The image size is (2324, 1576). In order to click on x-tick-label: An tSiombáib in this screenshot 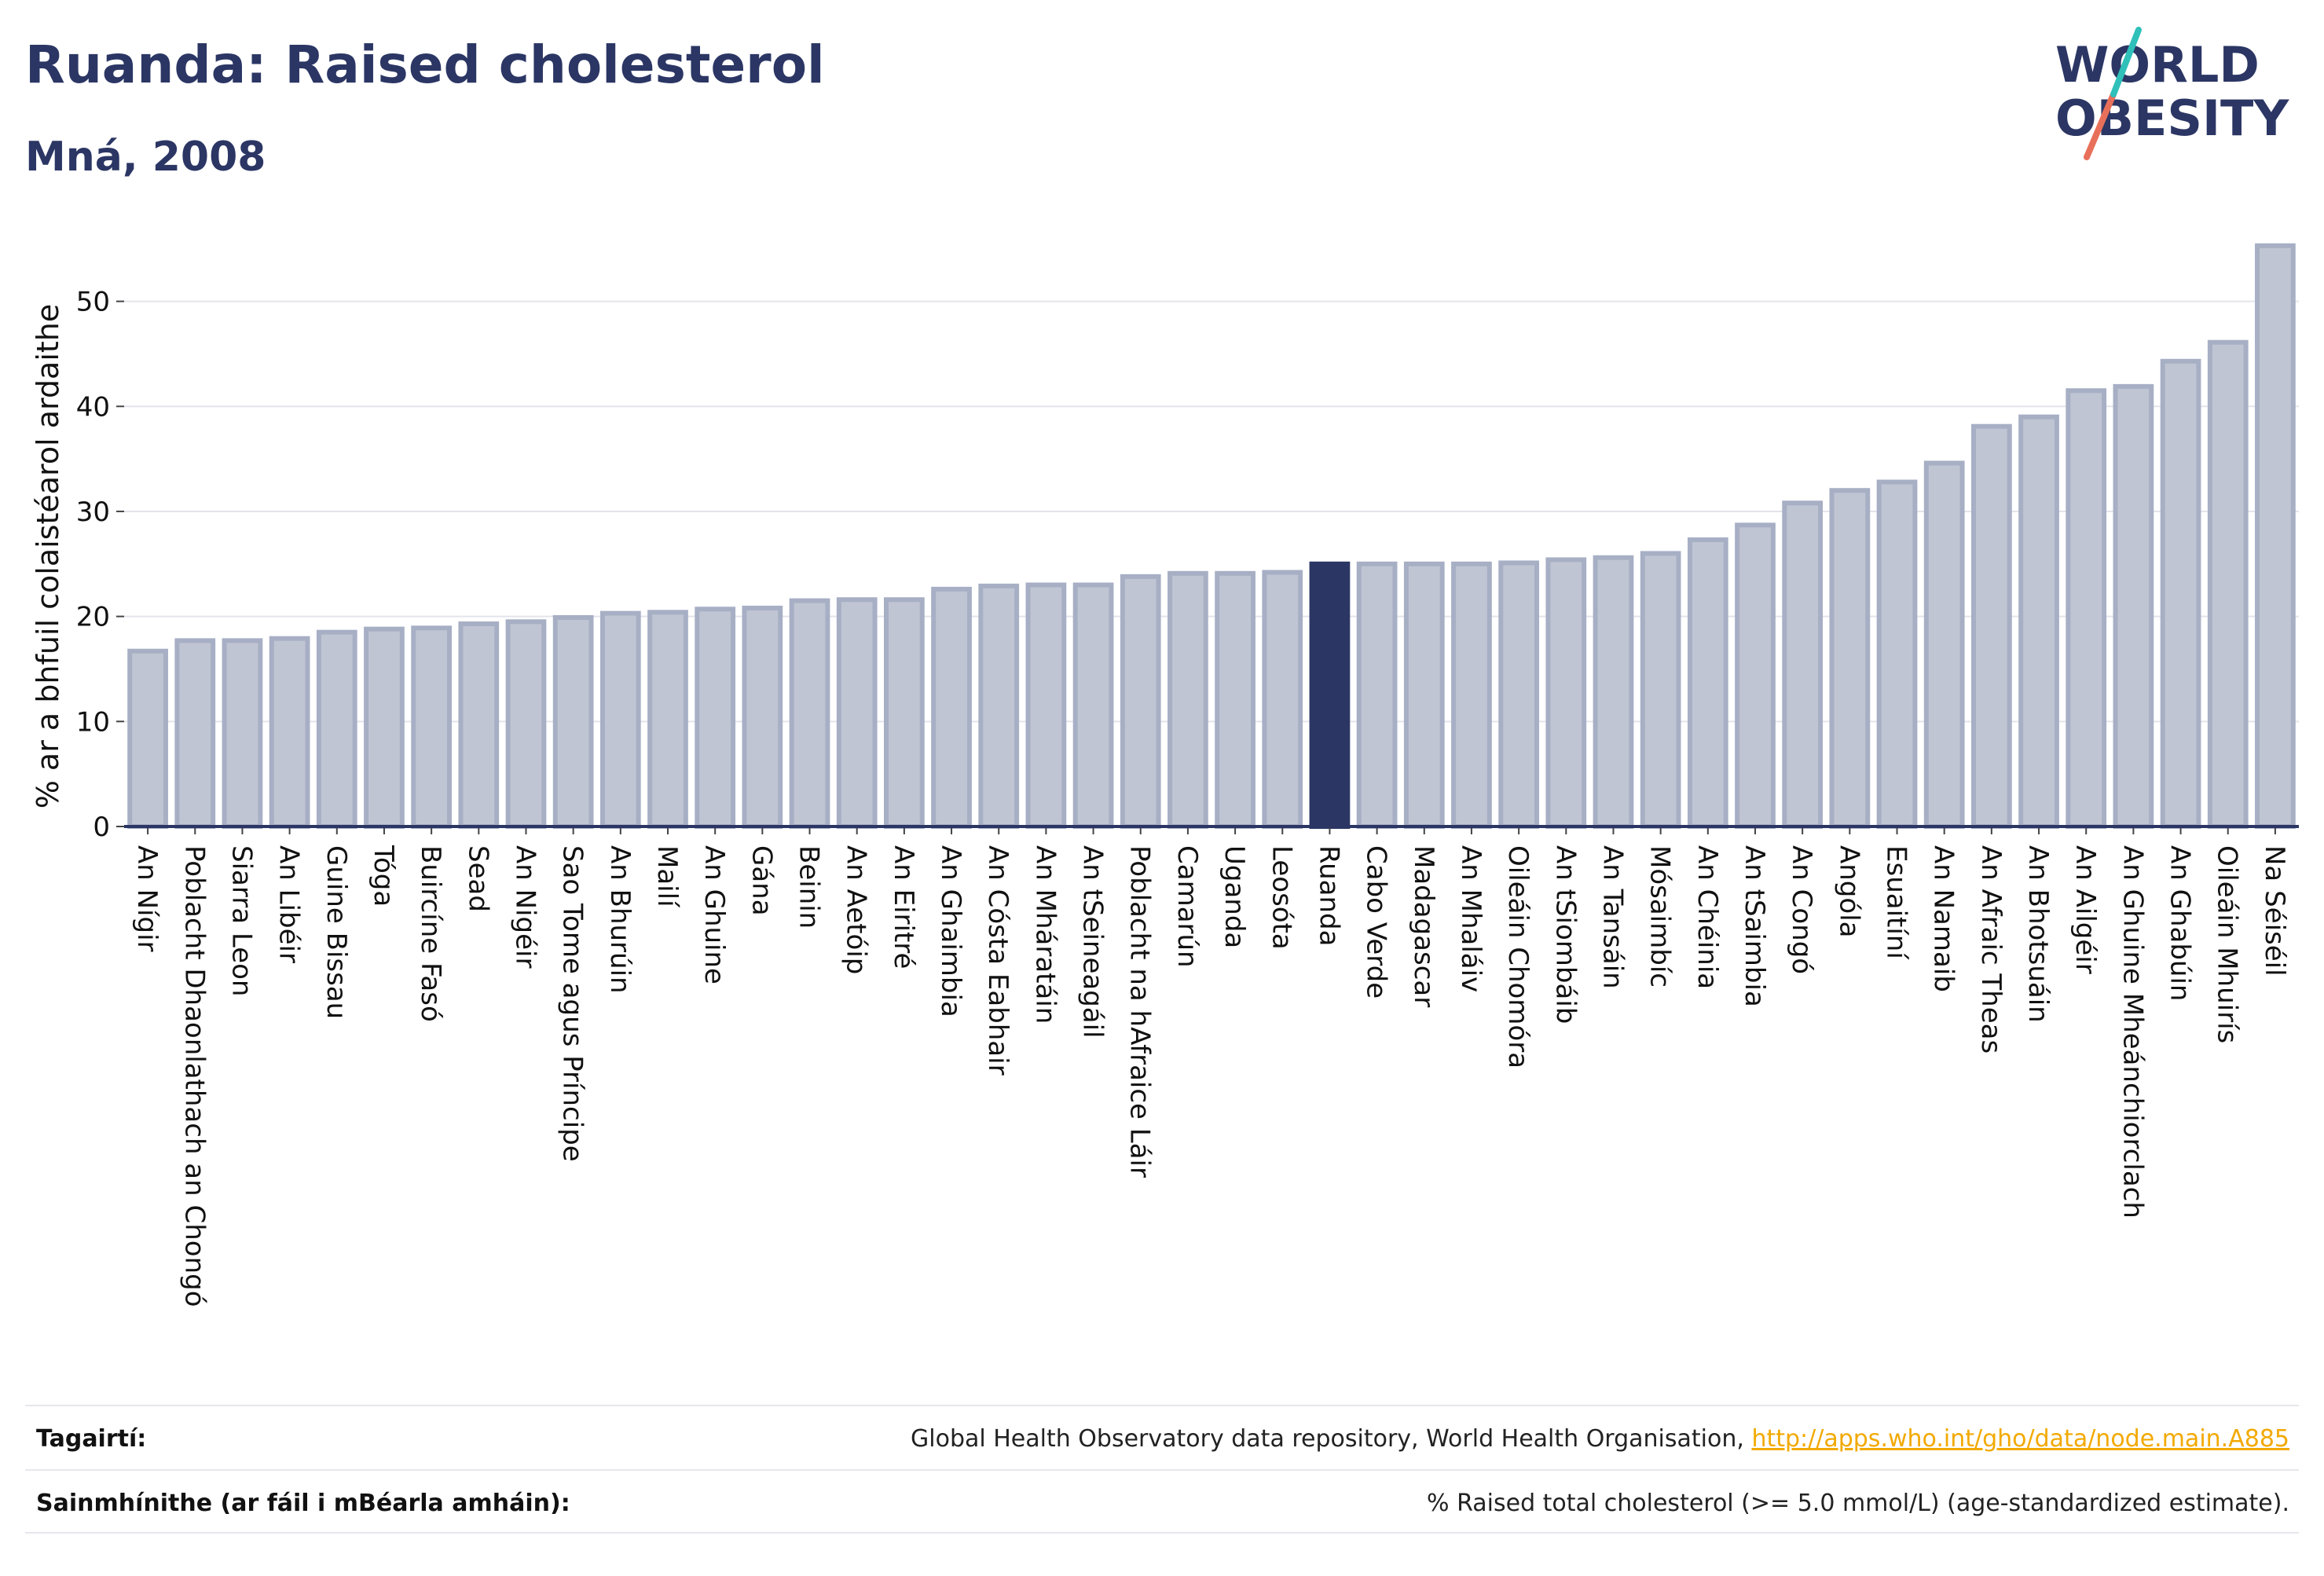, I will do `click(1565, 934)`.